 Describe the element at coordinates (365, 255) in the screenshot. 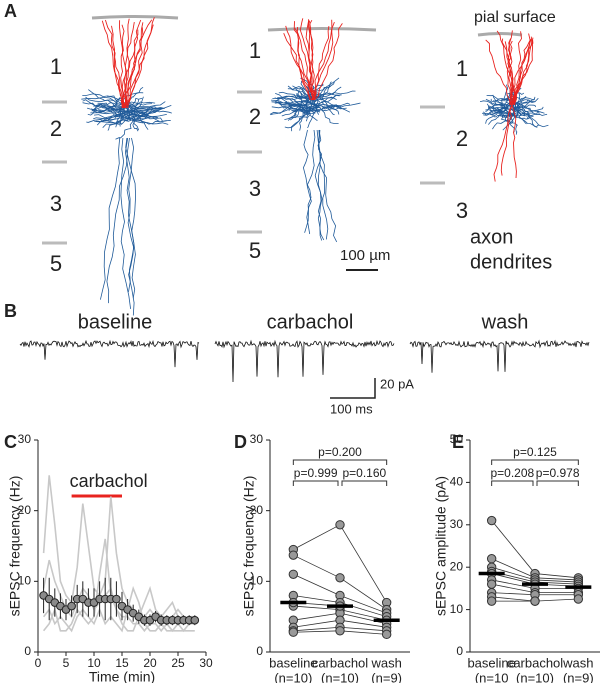

I see `scale-label: 100 µm` at that location.